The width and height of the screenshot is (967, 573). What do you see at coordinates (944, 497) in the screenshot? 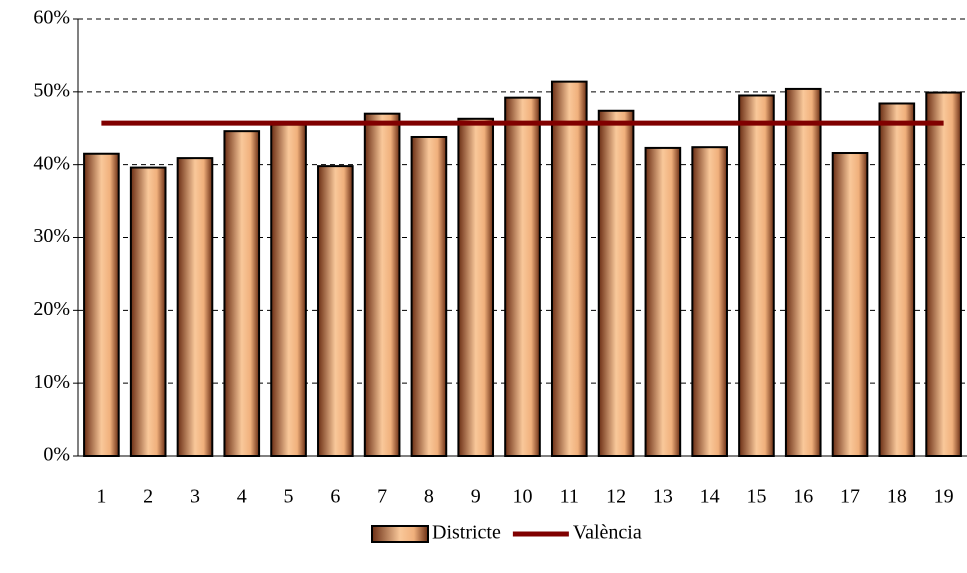
I see `x-tick-label: 19` at bounding box center [944, 497].